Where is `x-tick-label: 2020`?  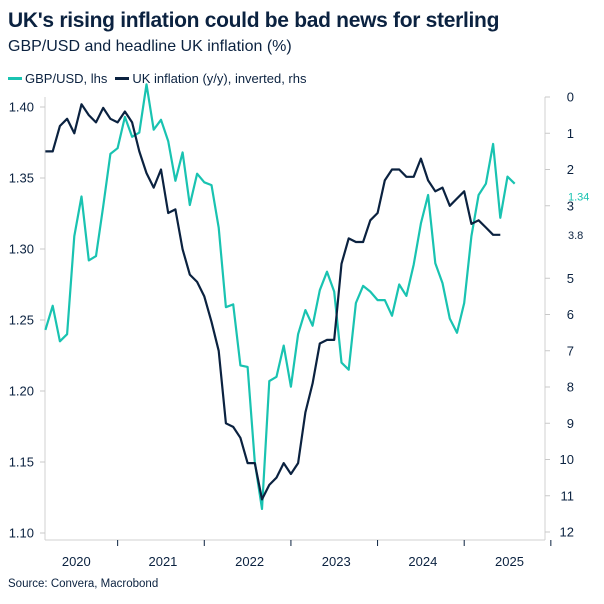 x-tick-label: 2020 is located at coordinates (76, 561).